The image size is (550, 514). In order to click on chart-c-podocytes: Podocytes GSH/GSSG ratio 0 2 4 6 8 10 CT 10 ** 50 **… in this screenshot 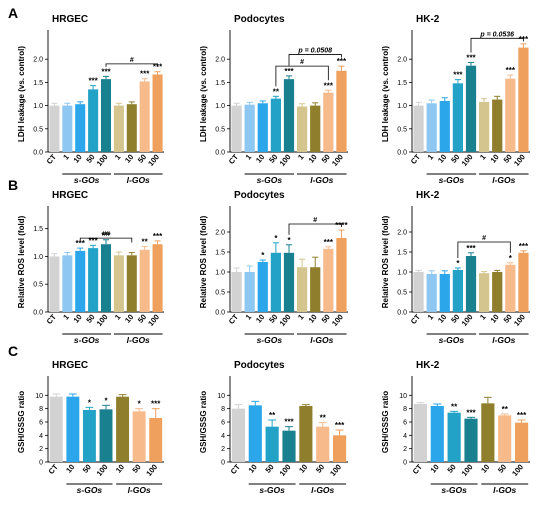, I will do `click(273, 427)`.